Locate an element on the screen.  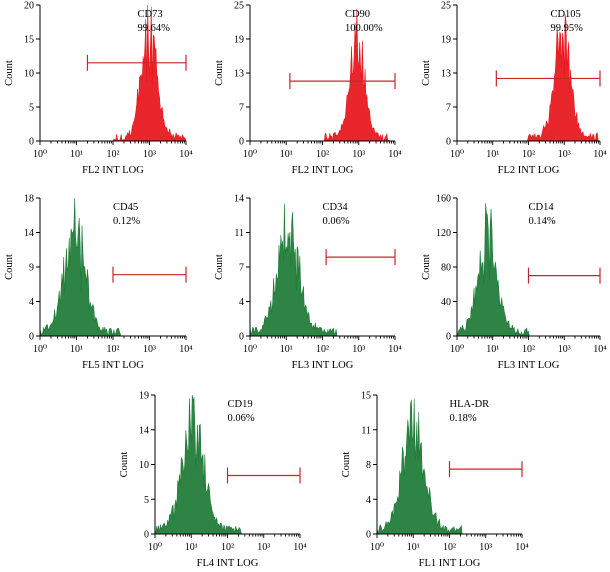
marker-percent: 99.64% is located at coordinates (154, 28).